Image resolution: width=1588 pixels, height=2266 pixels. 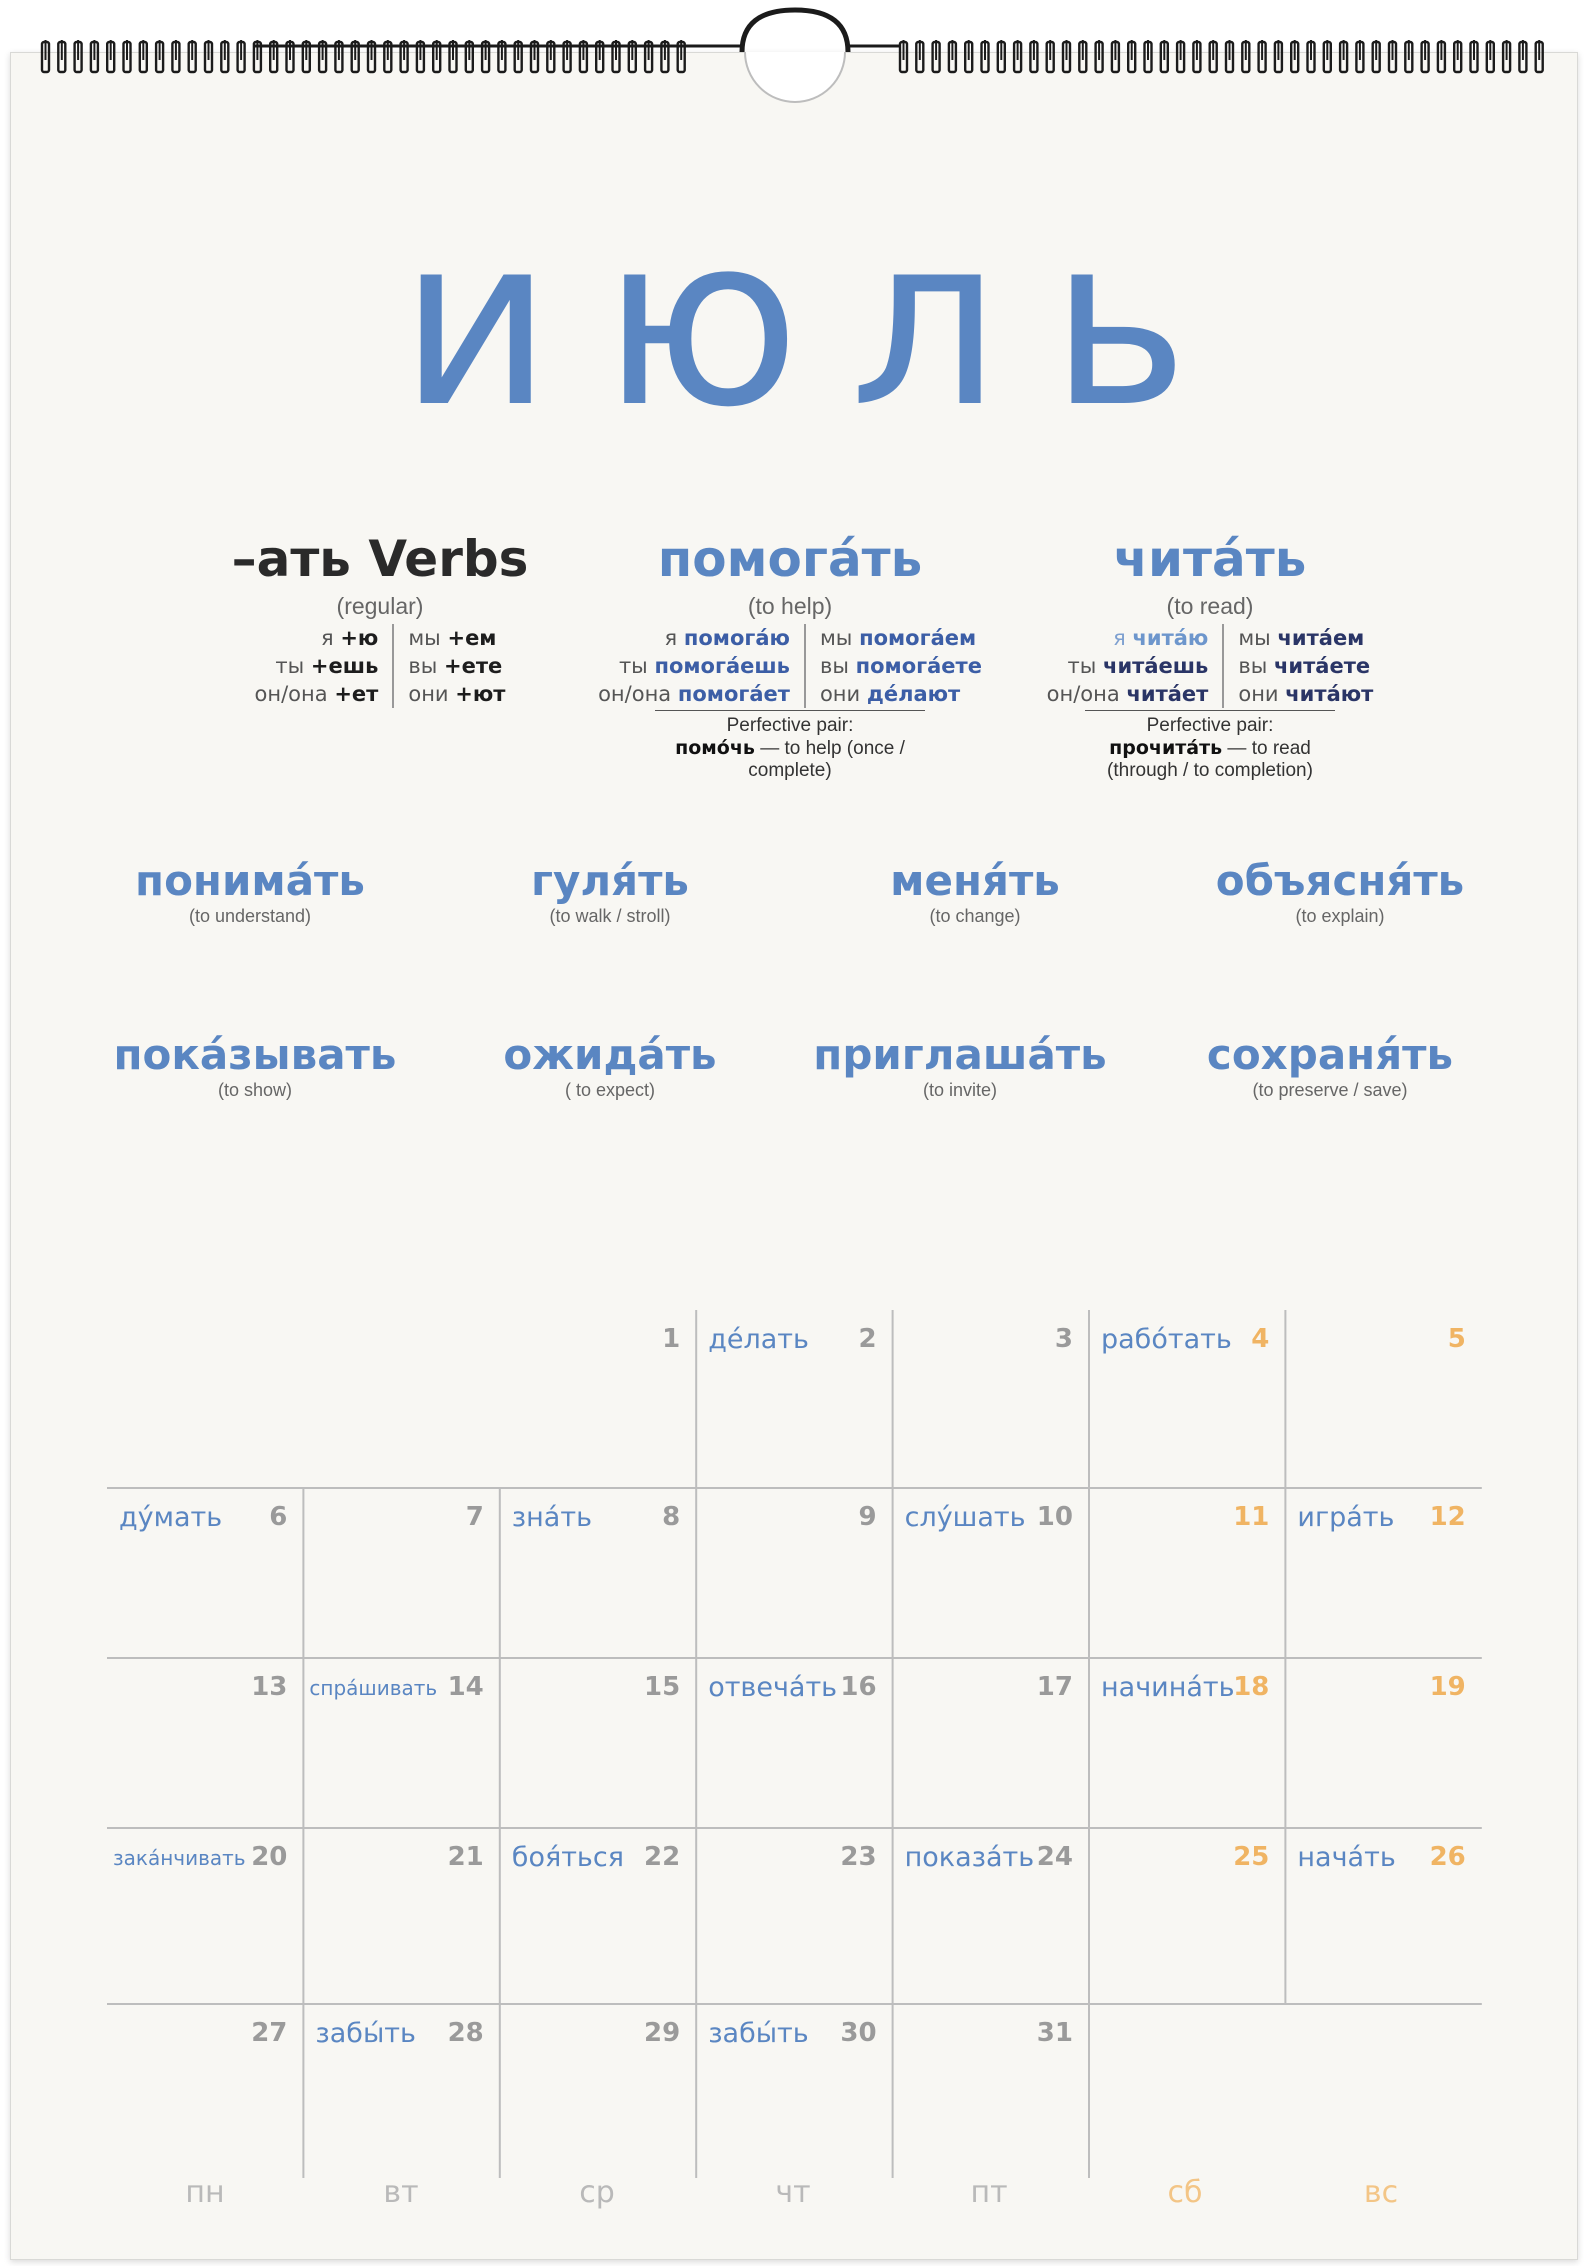 What do you see at coordinates (551, 1517) in the screenshot?
I see `day-verb: зна́ть` at bounding box center [551, 1517].